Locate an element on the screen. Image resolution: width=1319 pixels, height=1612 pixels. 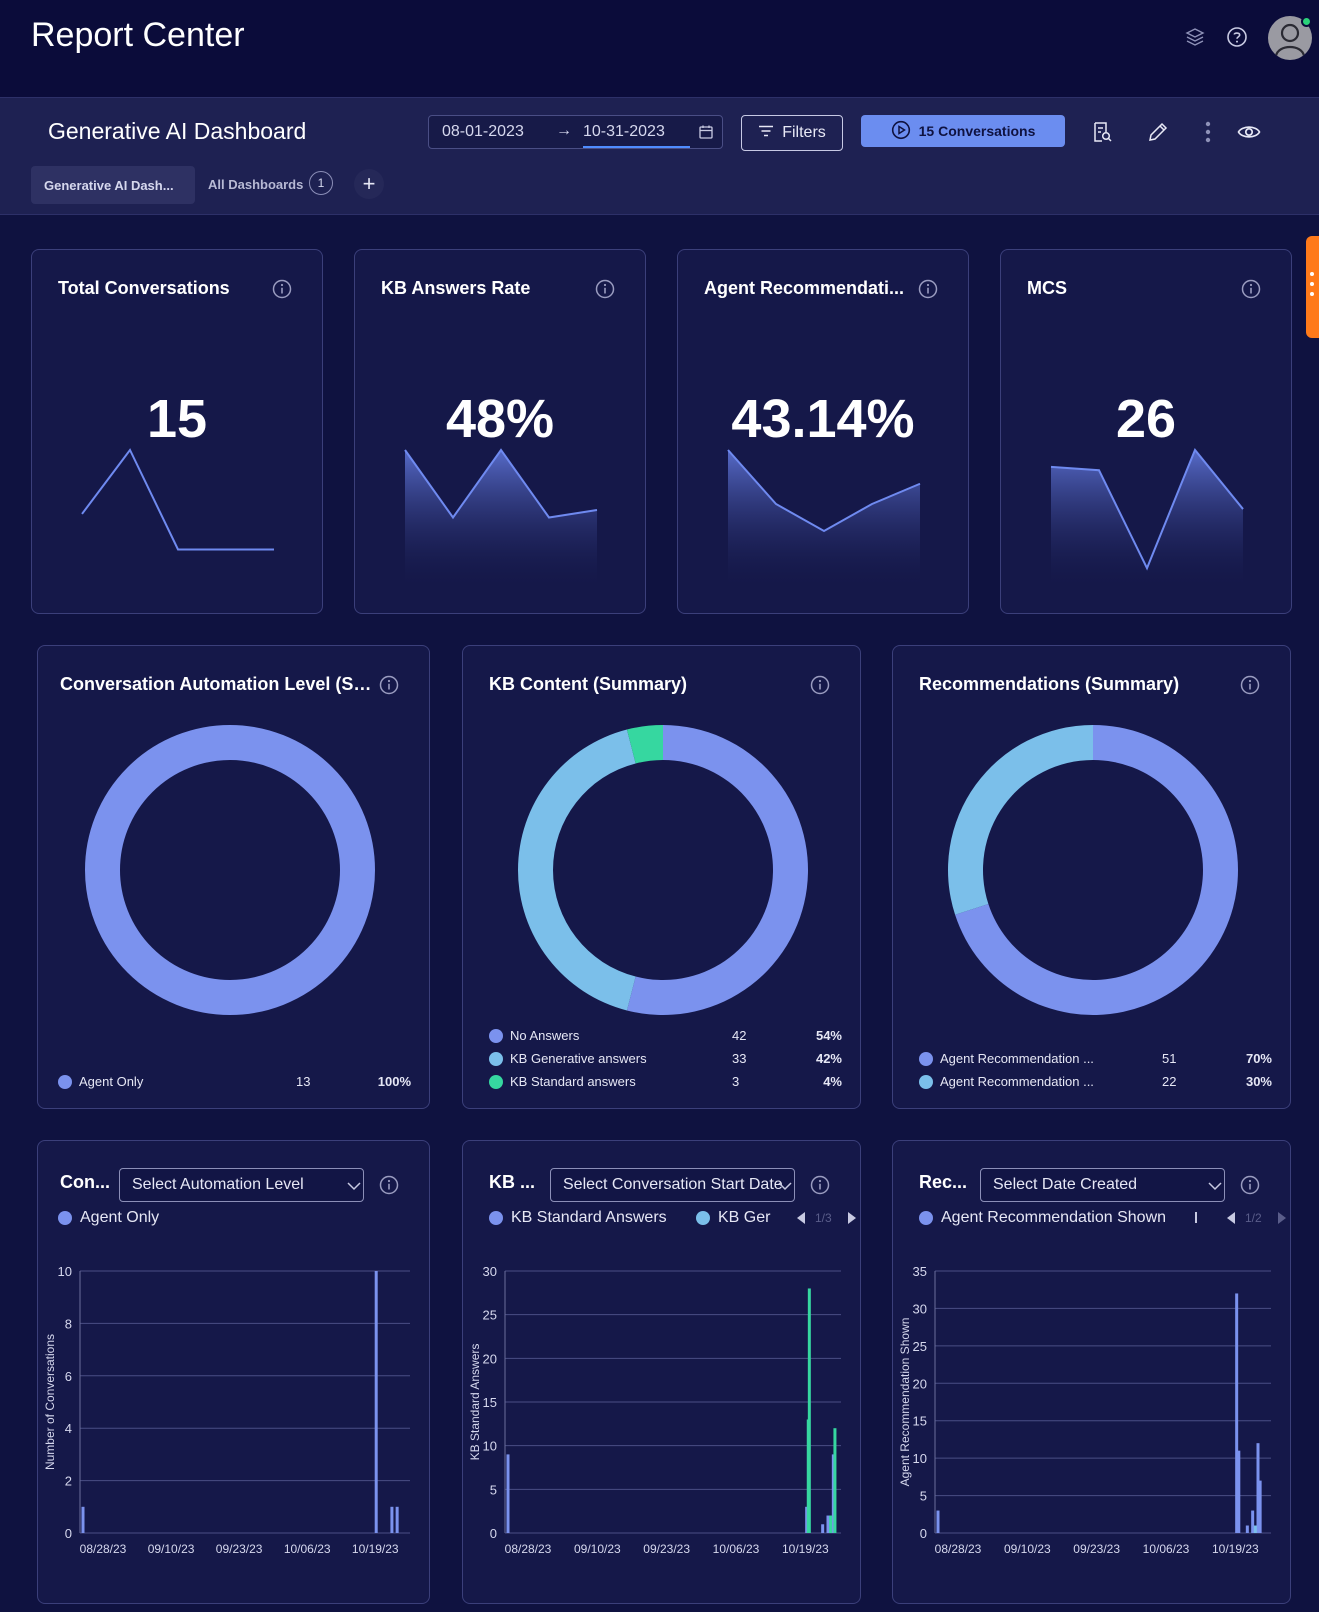
legend-item: Agent Recommendation ... 51 70% is located at coordinates (1099, 1059).